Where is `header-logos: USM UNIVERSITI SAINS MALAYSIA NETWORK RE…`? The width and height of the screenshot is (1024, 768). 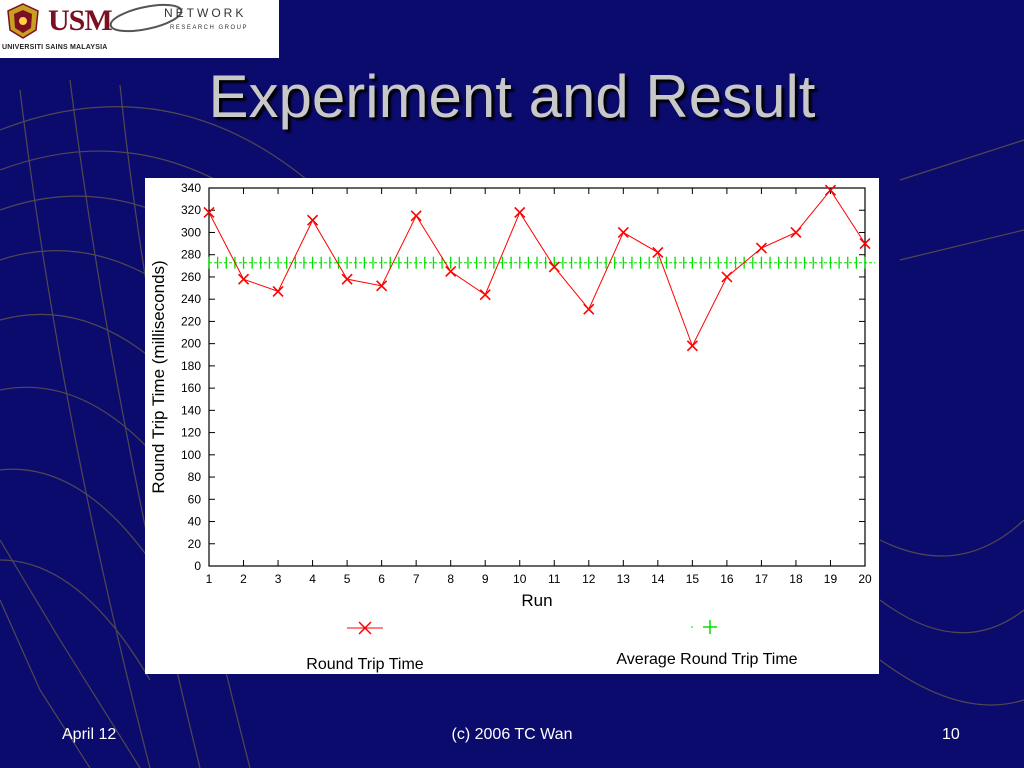 header-logos: USM UNIVERSITI SAINS MALAYSIA NETWORK RE… is located at coordinates (139, 29).